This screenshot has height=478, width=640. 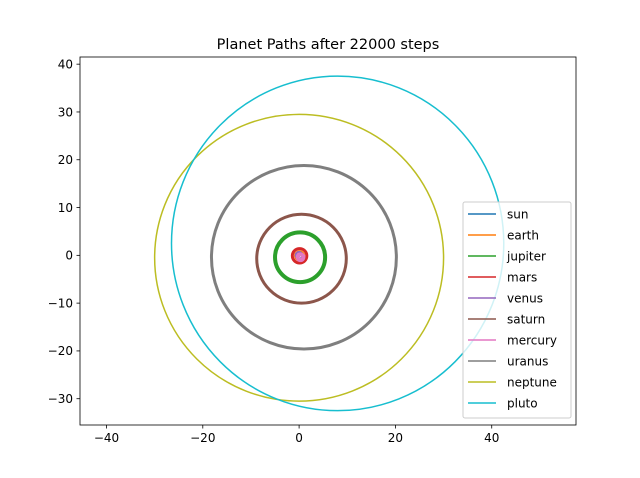 What do you see at coordinates (532, 382) in the screenshot?
I see `legend-label-neptune: neptune` at bounding box center [532, 382].